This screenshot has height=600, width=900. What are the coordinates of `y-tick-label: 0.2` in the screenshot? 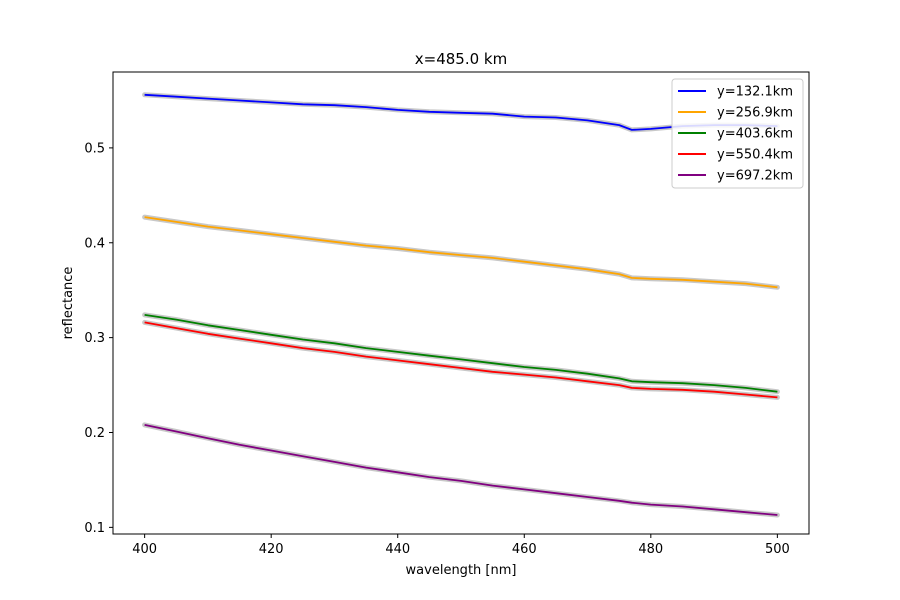 It's located at (94, 433).